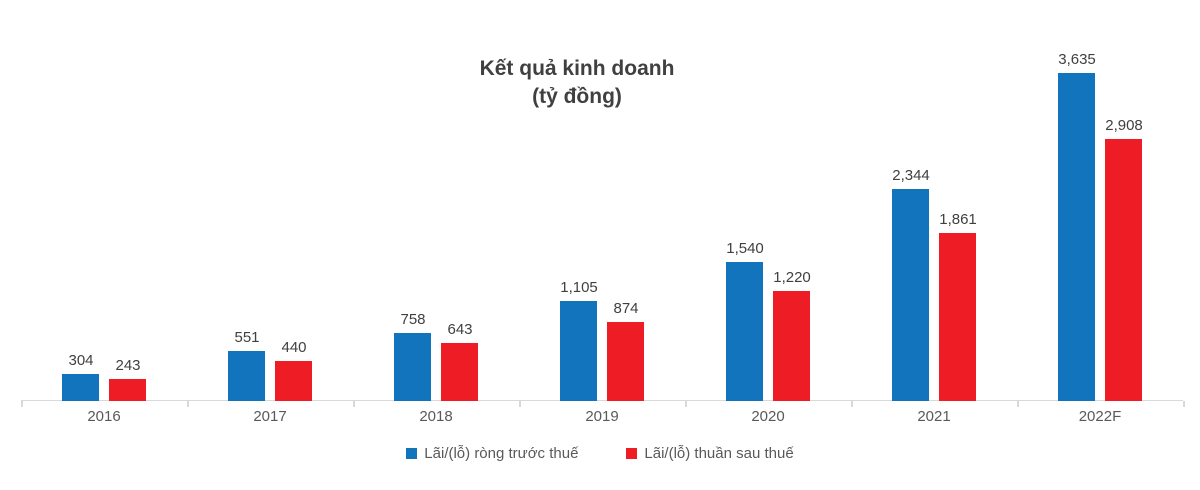 This screenshot has height=490, width=1200. I want to click on legend-swatch-blue, so click(412, 453).